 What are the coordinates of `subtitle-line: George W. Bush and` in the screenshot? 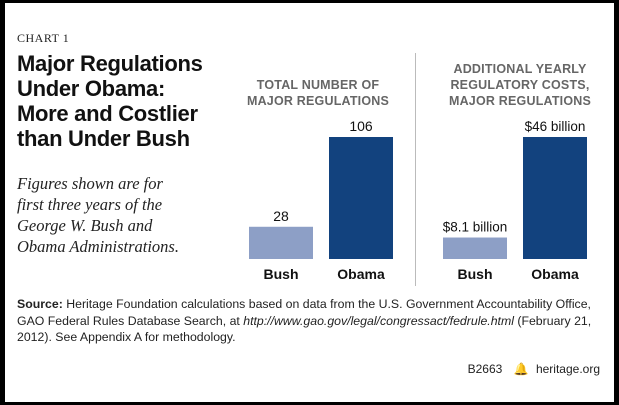 It's located at (85, 225).